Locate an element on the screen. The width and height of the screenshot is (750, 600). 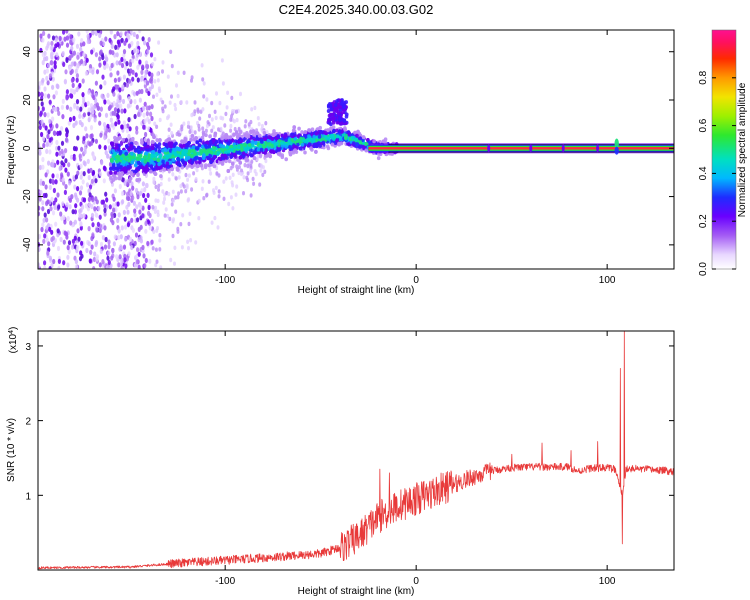
spectrogram-x-tick-label: 100 is located at coordinates (607, 280).